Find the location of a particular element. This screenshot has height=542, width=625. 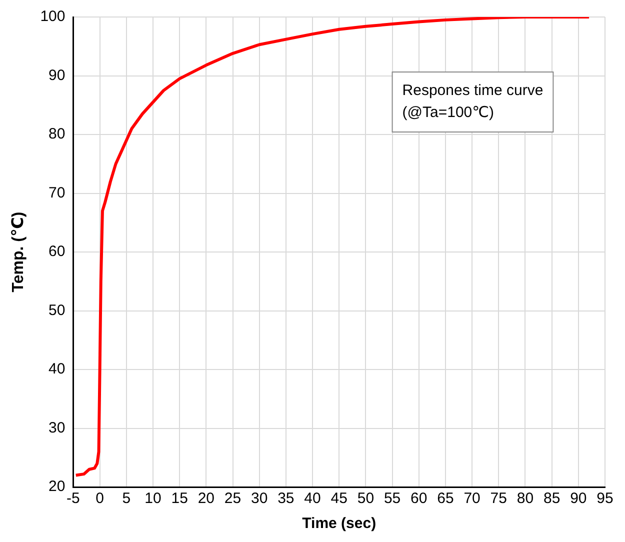

x-tick-label: 85 is located at coordinates (551, 499).